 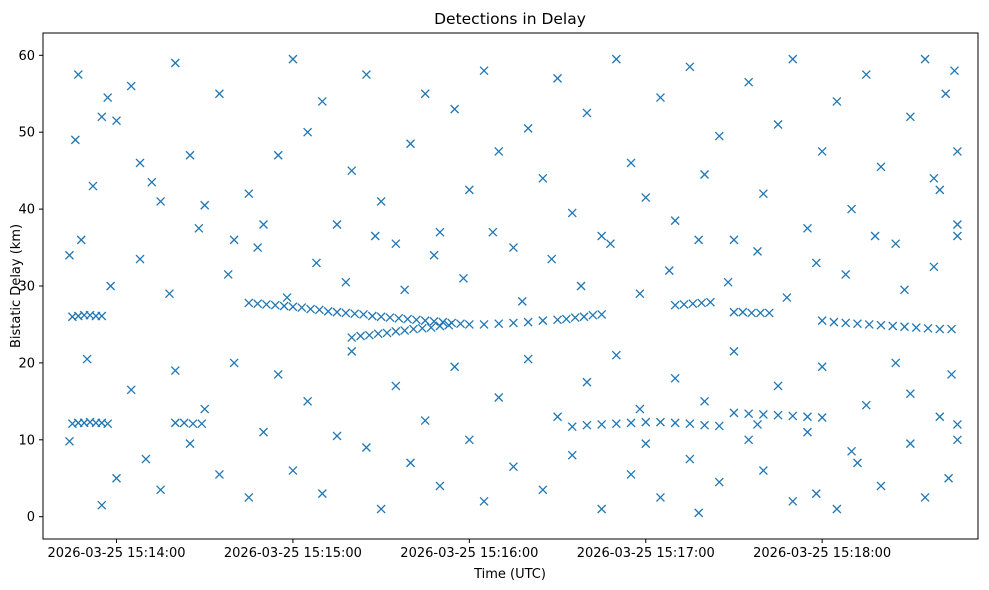 What do you see at coordinates (822, 553) in the screenshot?
I see `x-tick-label: 2026-03-25 15:18:00` at bounding box center [822, 553].